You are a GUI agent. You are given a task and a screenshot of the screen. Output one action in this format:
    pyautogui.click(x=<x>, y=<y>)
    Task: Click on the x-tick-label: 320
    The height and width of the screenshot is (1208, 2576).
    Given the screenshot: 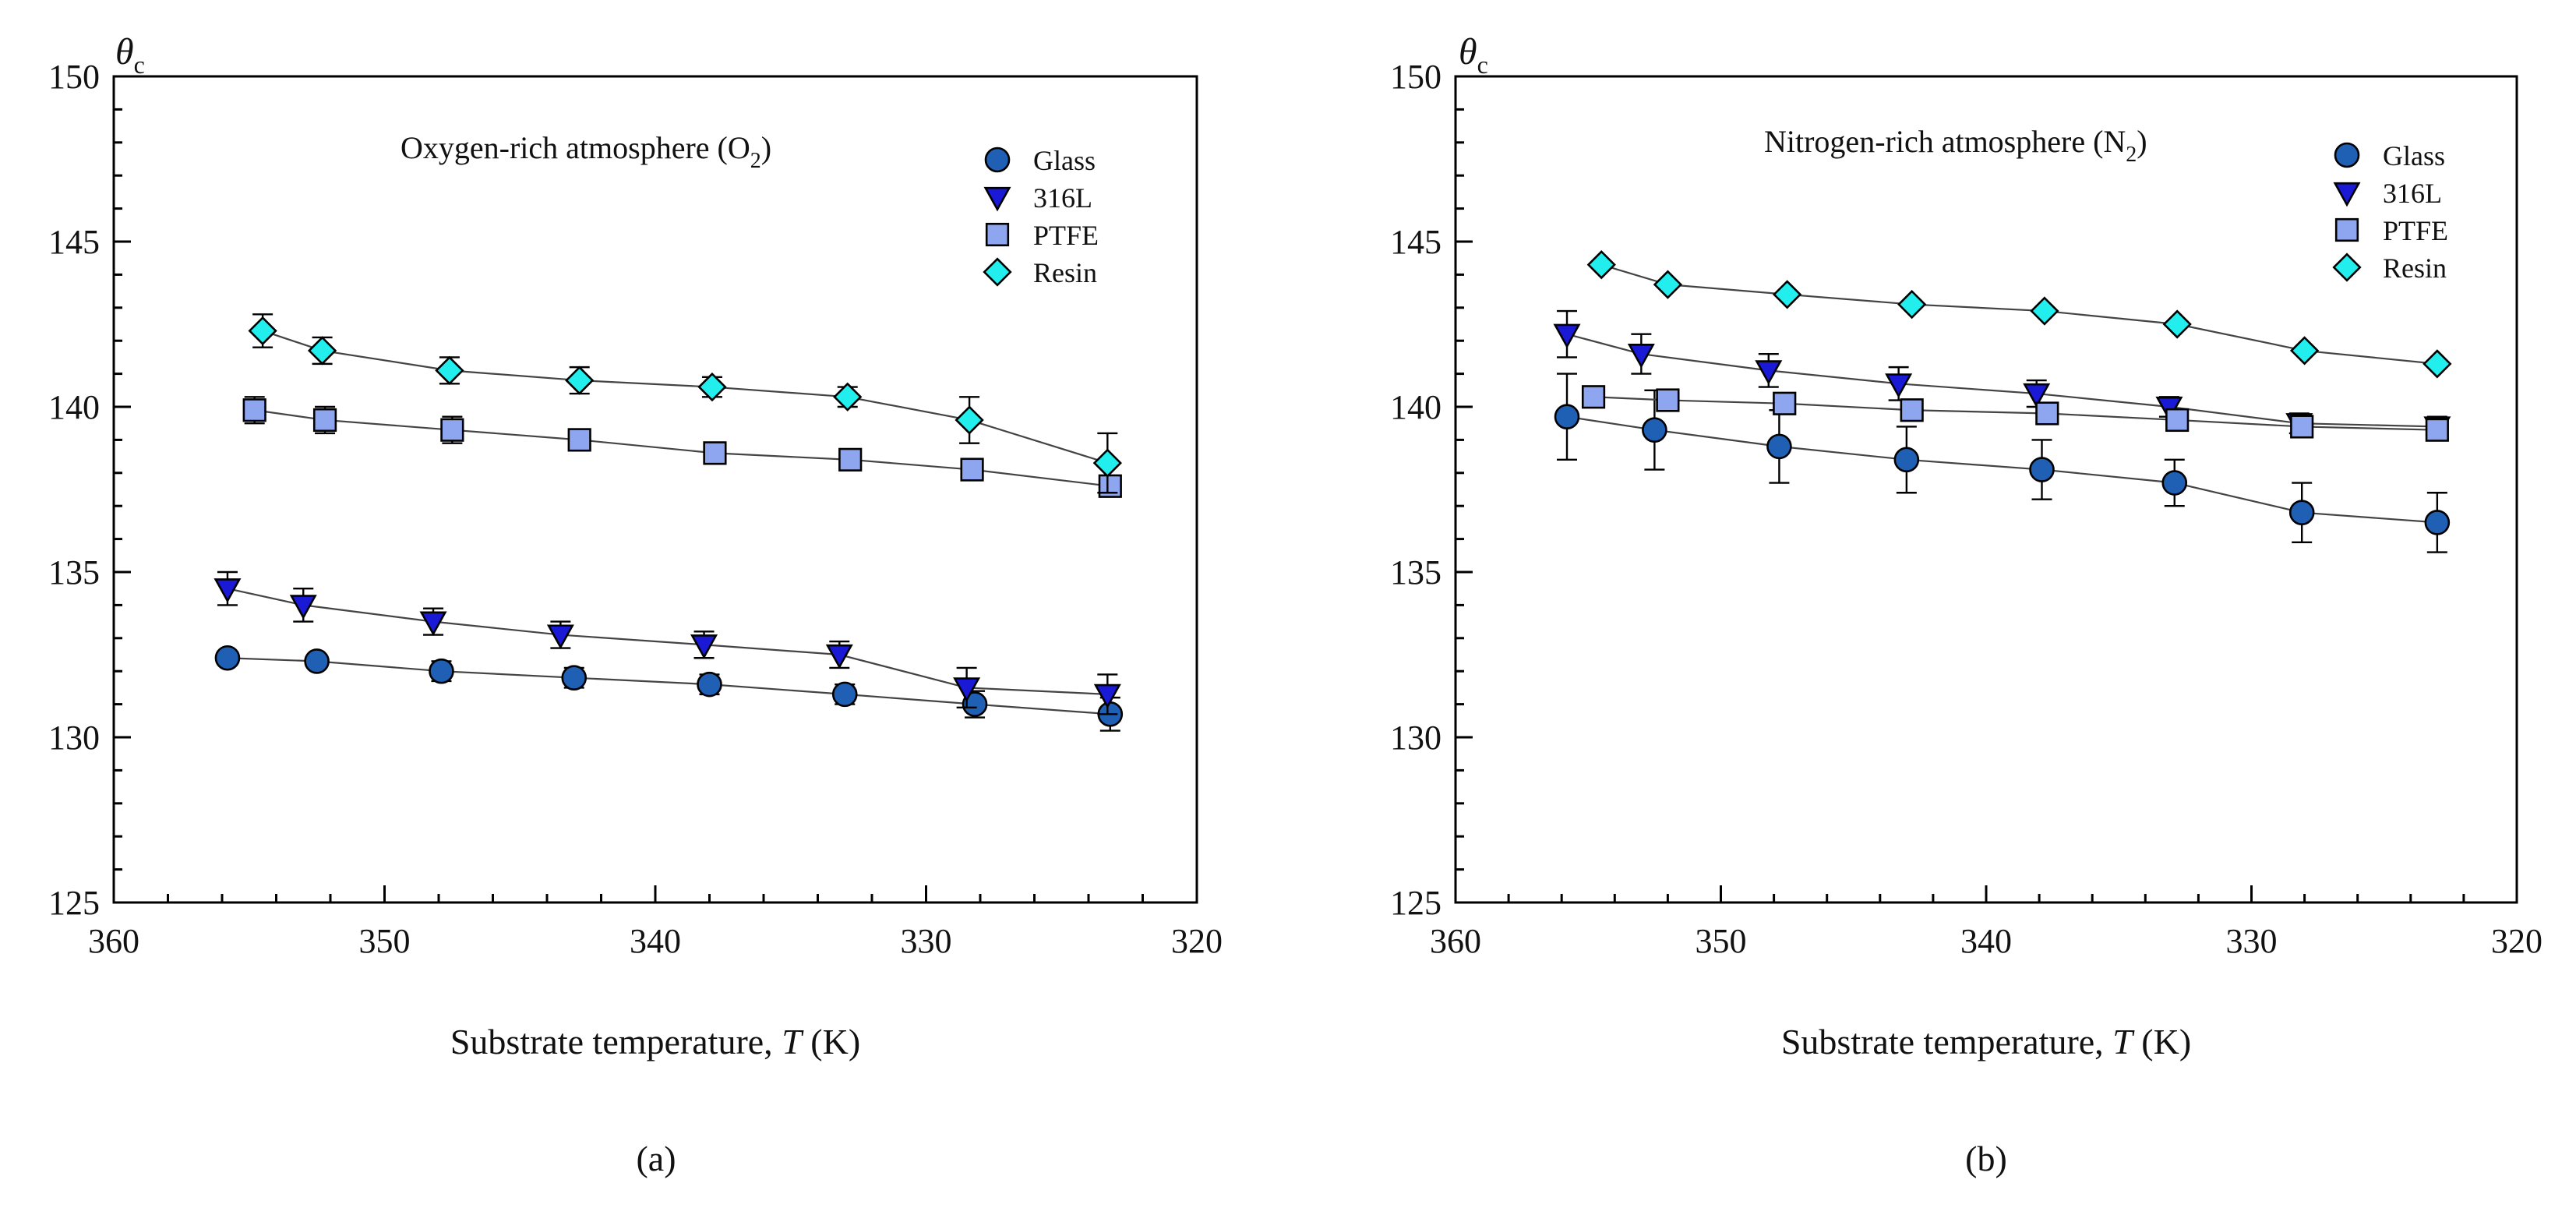 What is the action you would take?
    pyautogui.click(x=1197, y=941)
    